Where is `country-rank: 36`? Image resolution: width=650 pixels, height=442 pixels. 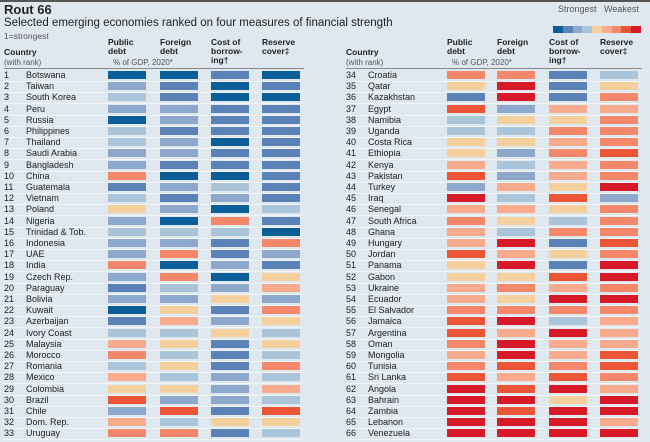
country-rank: 36 is located at coordinates (351, 97).